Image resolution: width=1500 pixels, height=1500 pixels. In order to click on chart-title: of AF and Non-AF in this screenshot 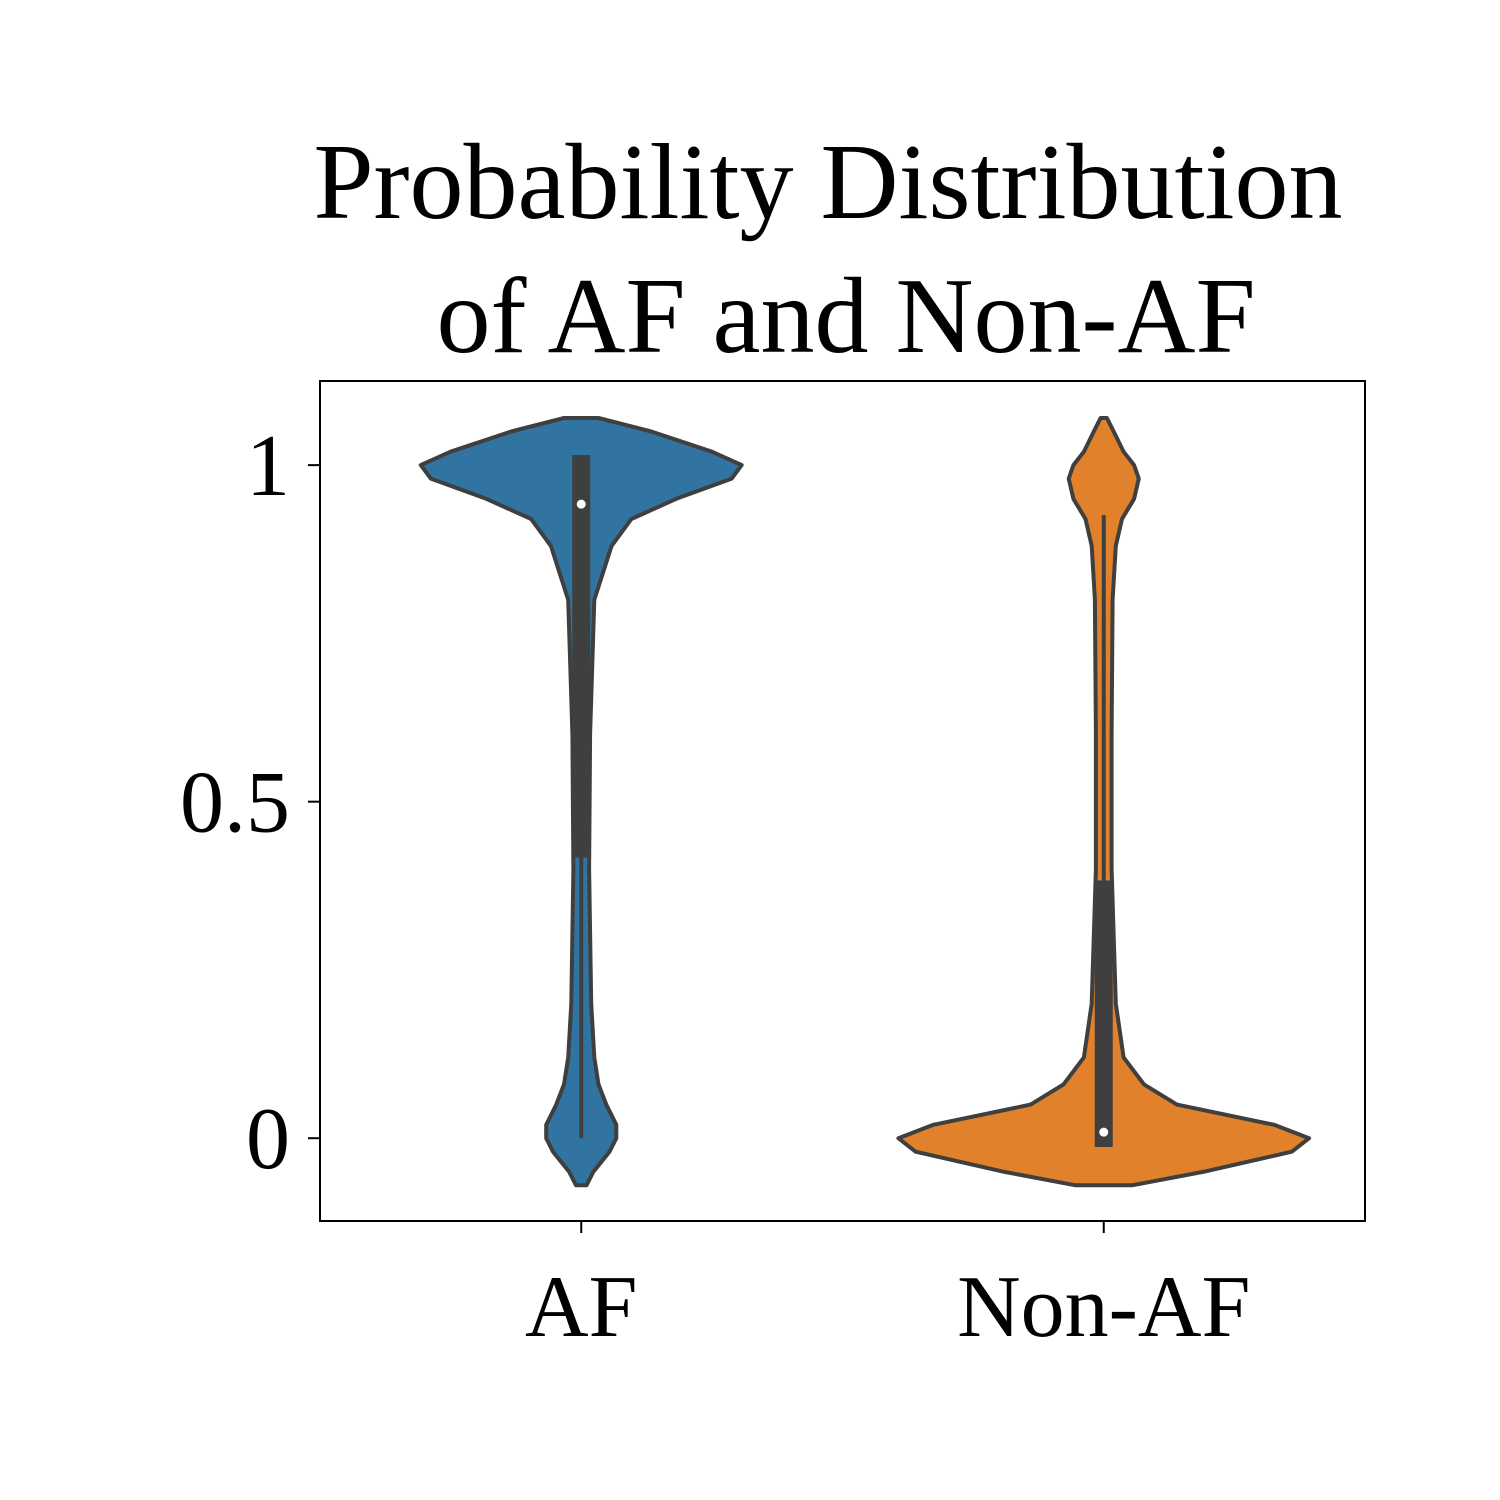, I will do `click(845, 316)`.